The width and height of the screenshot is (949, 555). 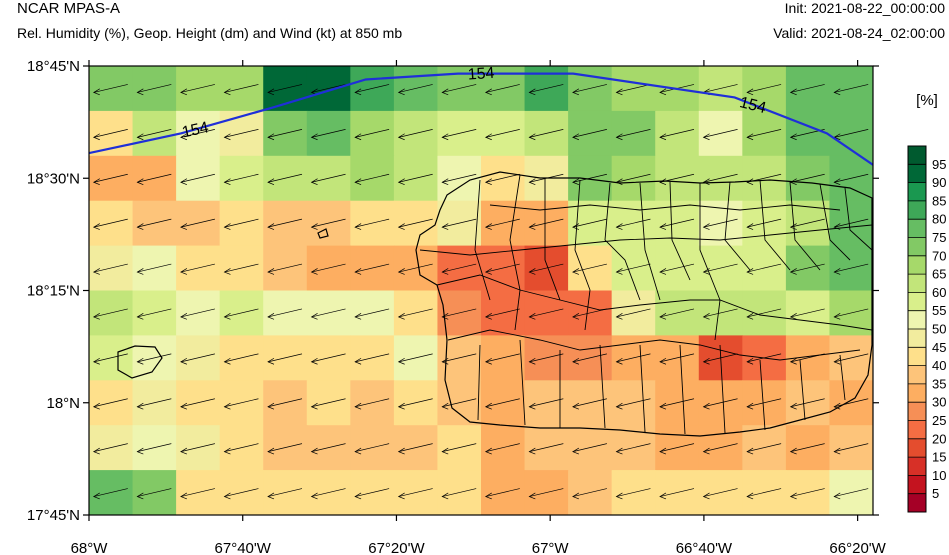 I want to click on colorbar-label: 90, so click(x=939, y=182).